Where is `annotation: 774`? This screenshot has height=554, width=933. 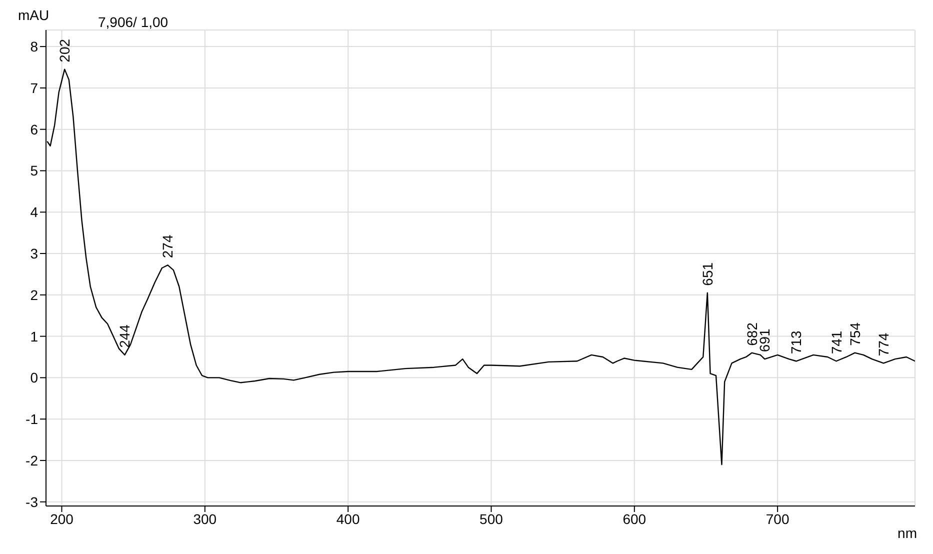
annotation: 774 is located at coordinates (884, 344).